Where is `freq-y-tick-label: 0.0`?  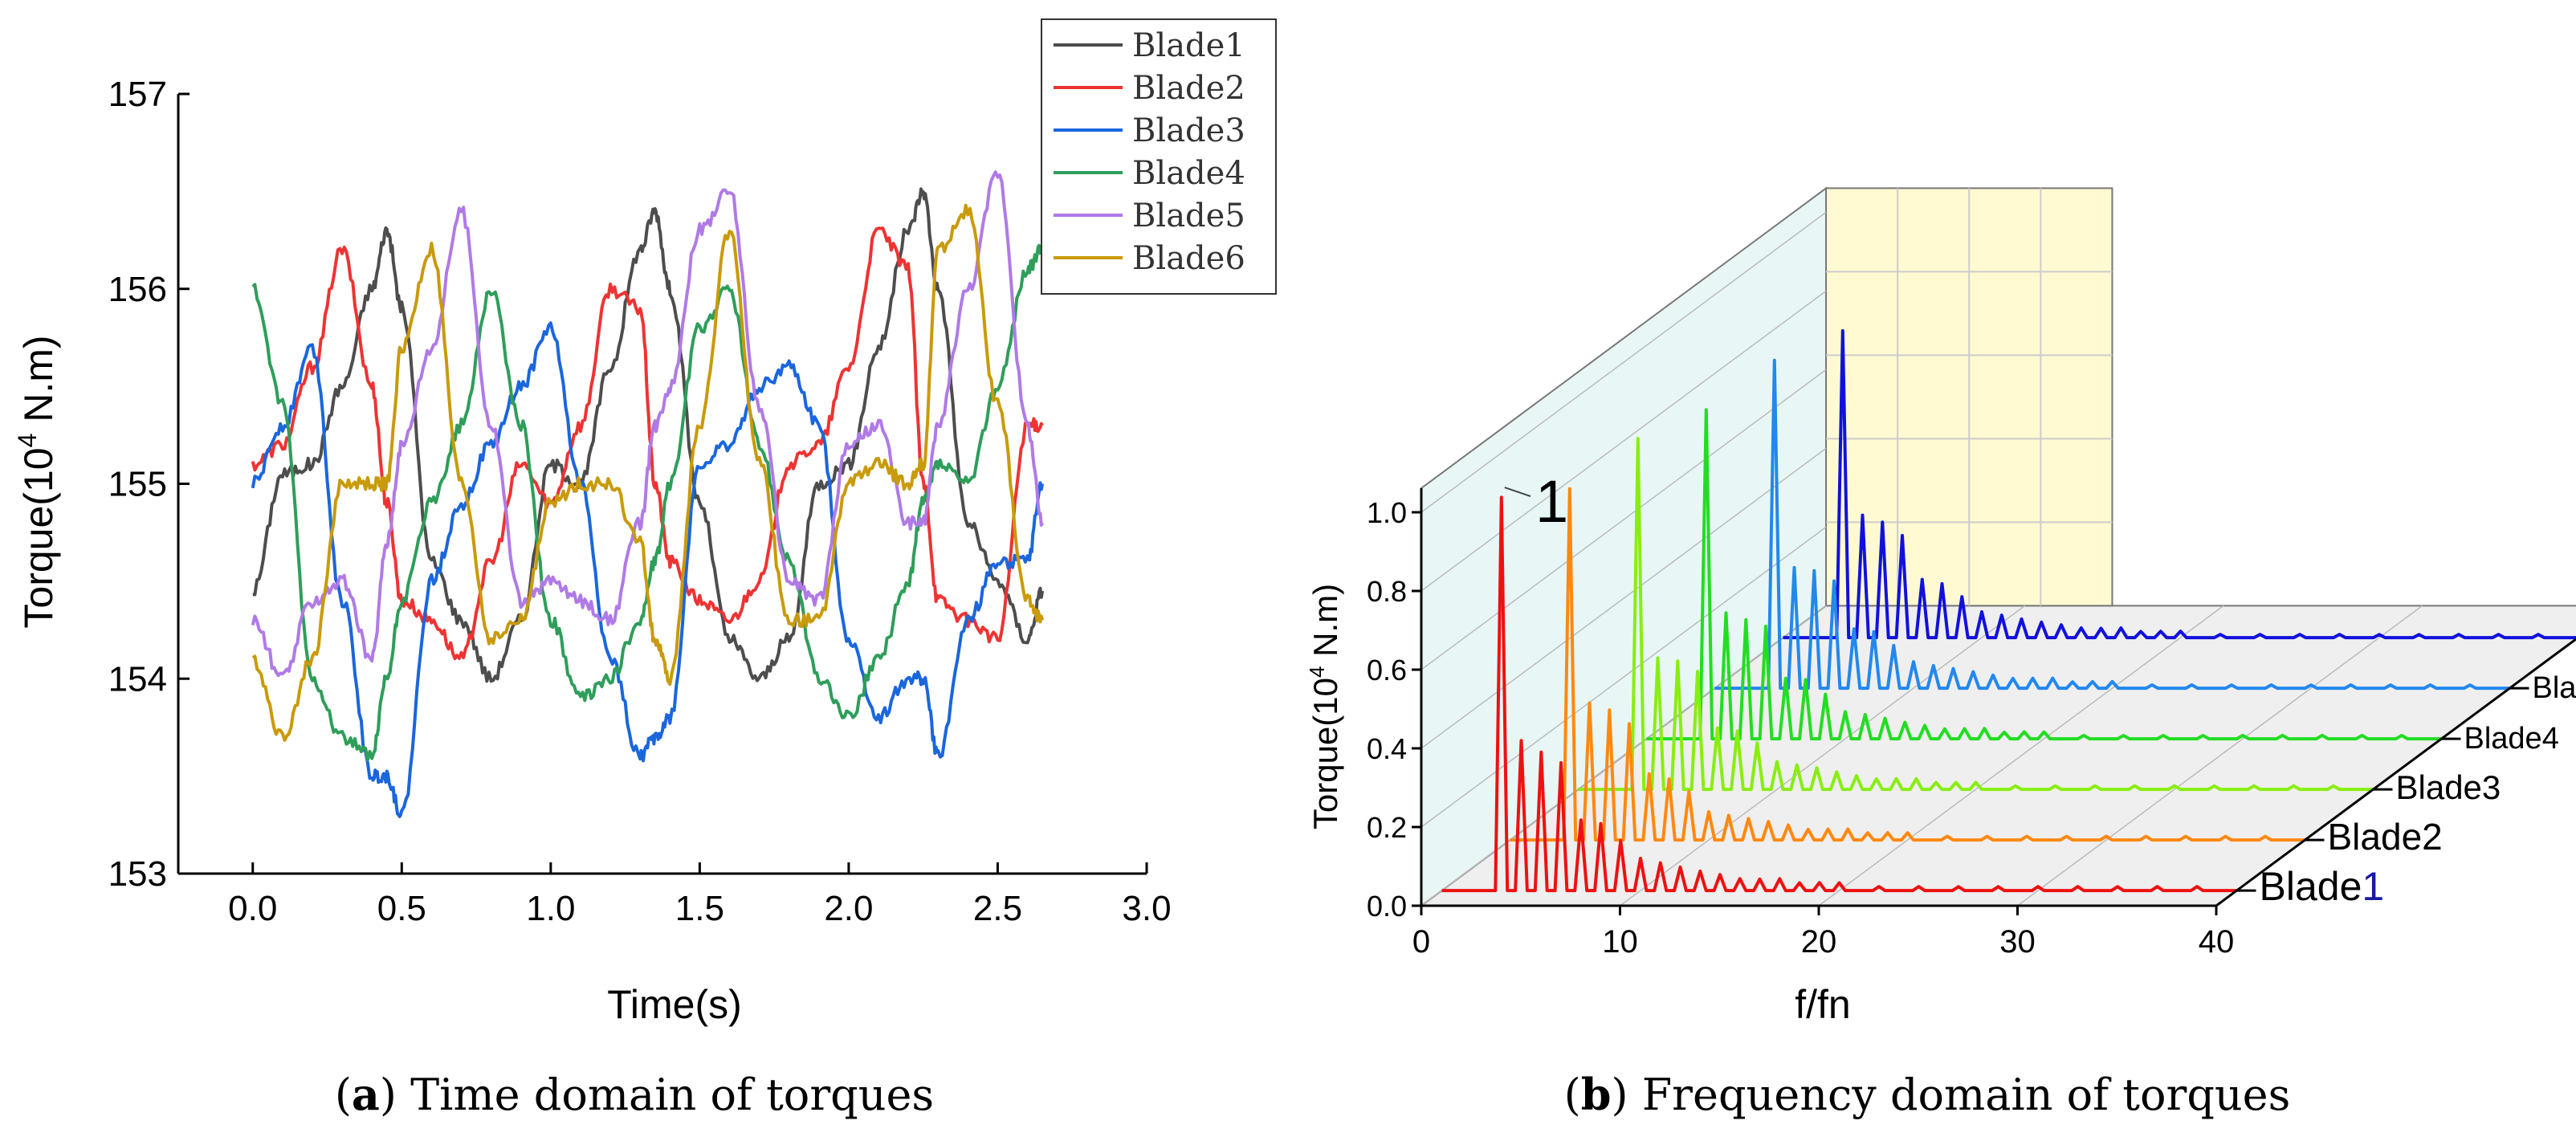 freq-y-tick-label: 0.0 is located at coordinates (1387, 906).